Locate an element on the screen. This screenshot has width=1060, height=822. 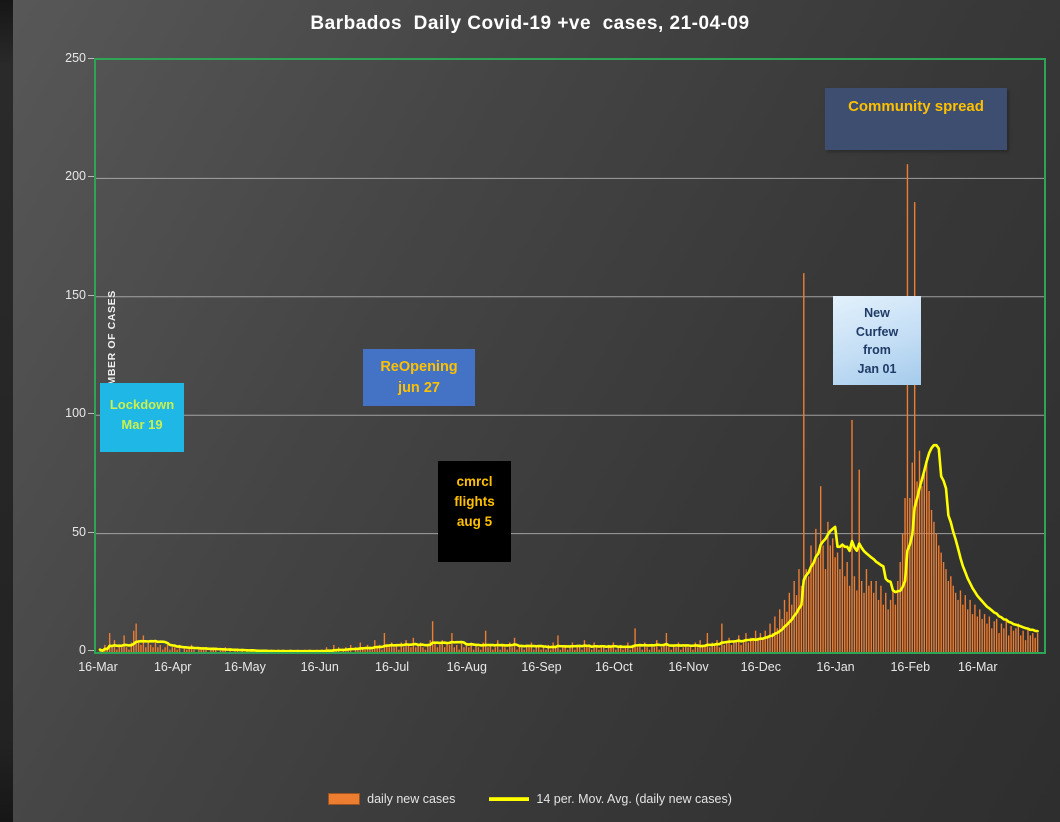
legend-item-daily-cases: daily new cases is located at coordinates (391, 799).